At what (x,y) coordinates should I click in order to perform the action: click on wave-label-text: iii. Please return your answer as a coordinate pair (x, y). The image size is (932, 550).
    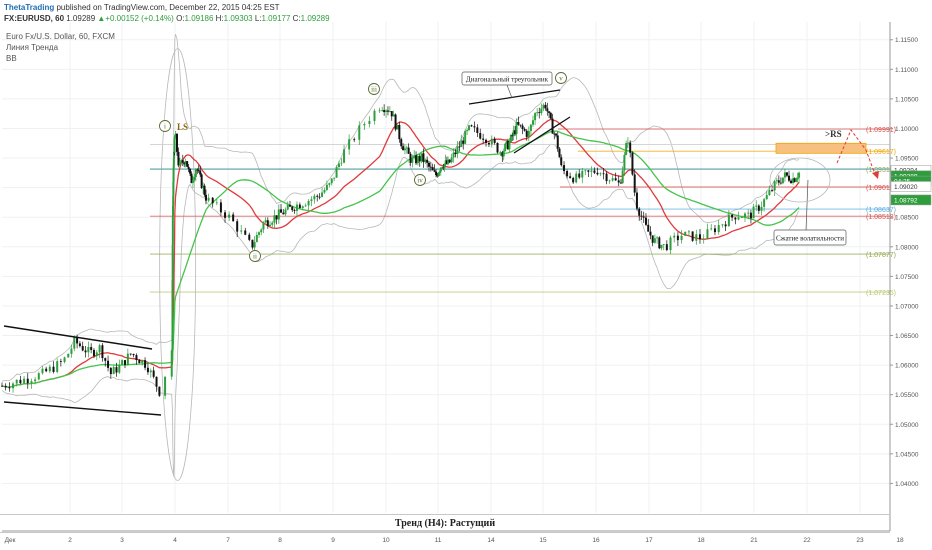
    Looking at the image, I should click on (374, 90).